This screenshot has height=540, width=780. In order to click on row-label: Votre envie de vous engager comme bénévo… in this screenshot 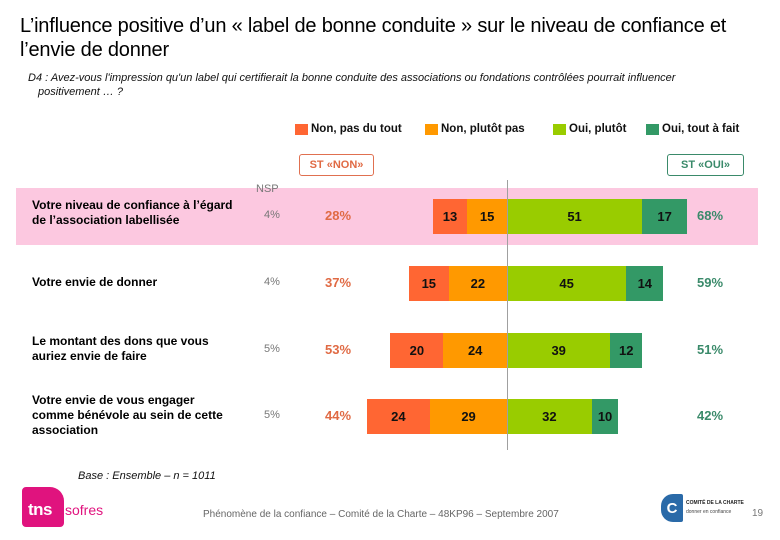, I will do `click(127, 415)`.